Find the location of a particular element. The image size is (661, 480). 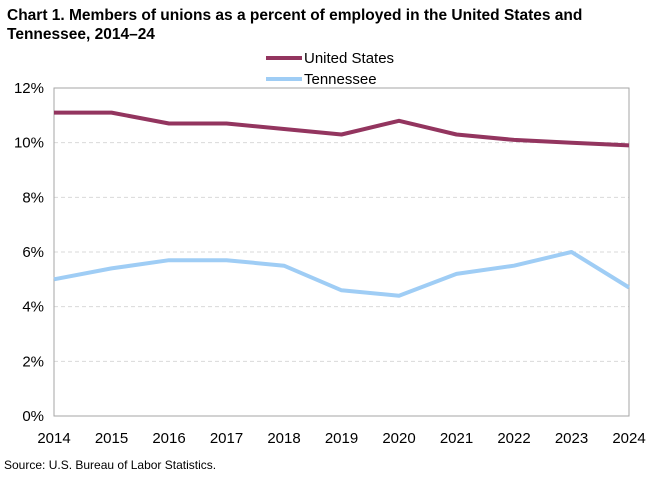

y-tick-label: 2% is located at coordinates (33, 361).